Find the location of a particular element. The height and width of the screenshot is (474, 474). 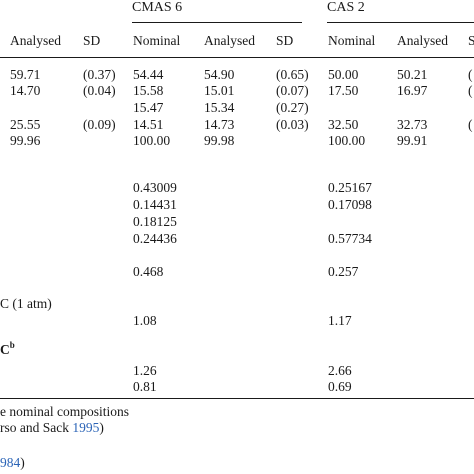

c-section-label: Cb is located at coordinates (7, 348).